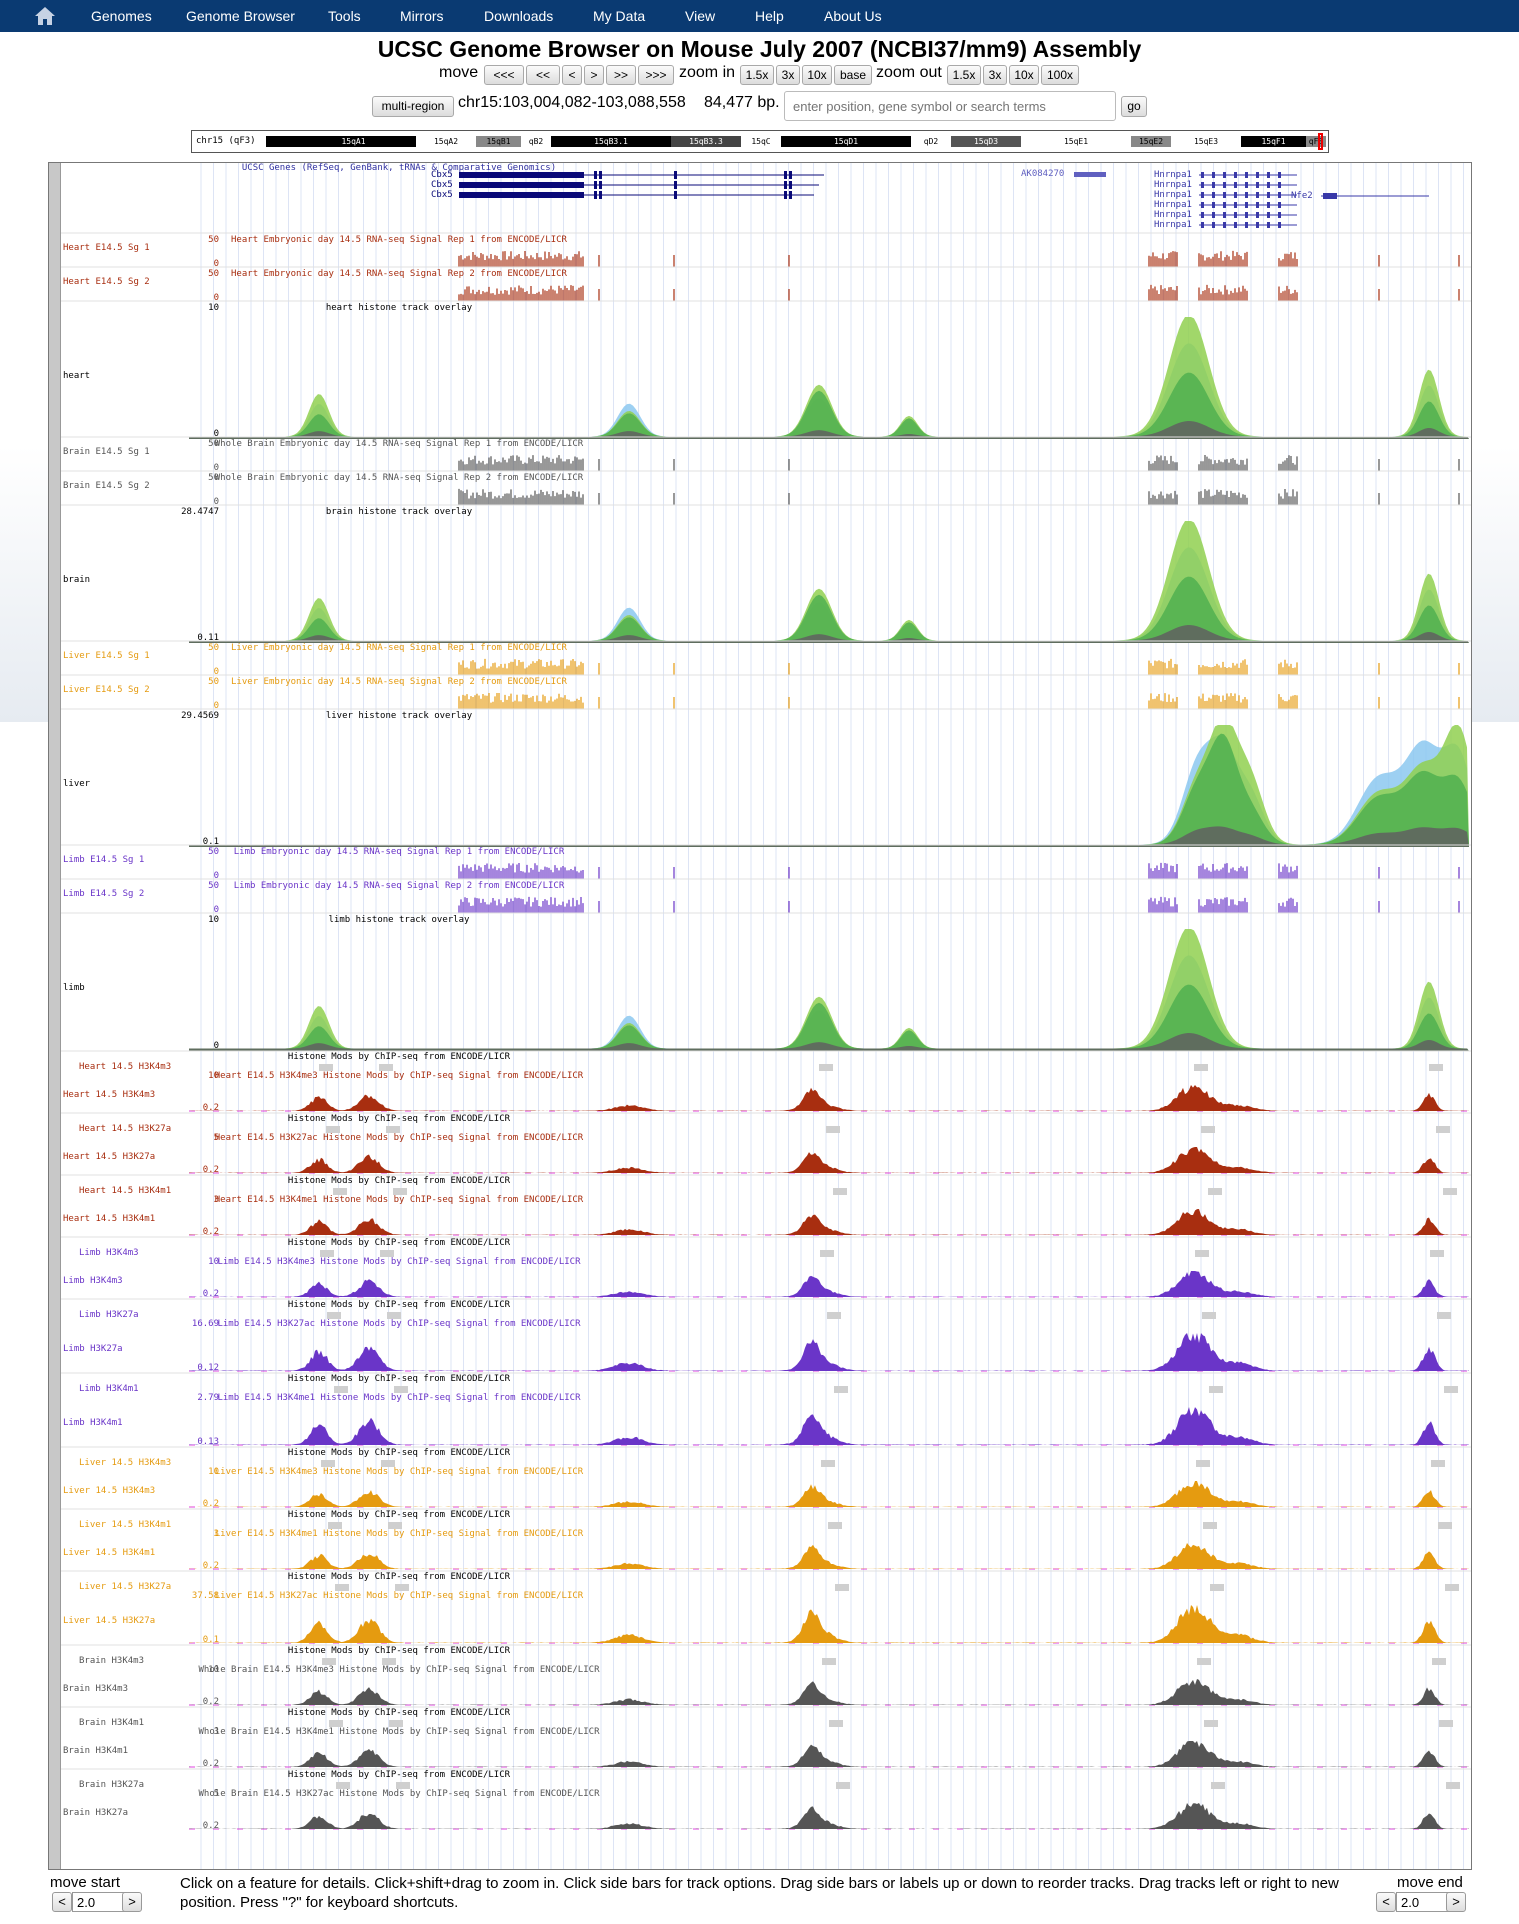 This screenshot has width=1519, height=1924. I want to click on zoom-in-3x-button: 3x, so click(788, 75).